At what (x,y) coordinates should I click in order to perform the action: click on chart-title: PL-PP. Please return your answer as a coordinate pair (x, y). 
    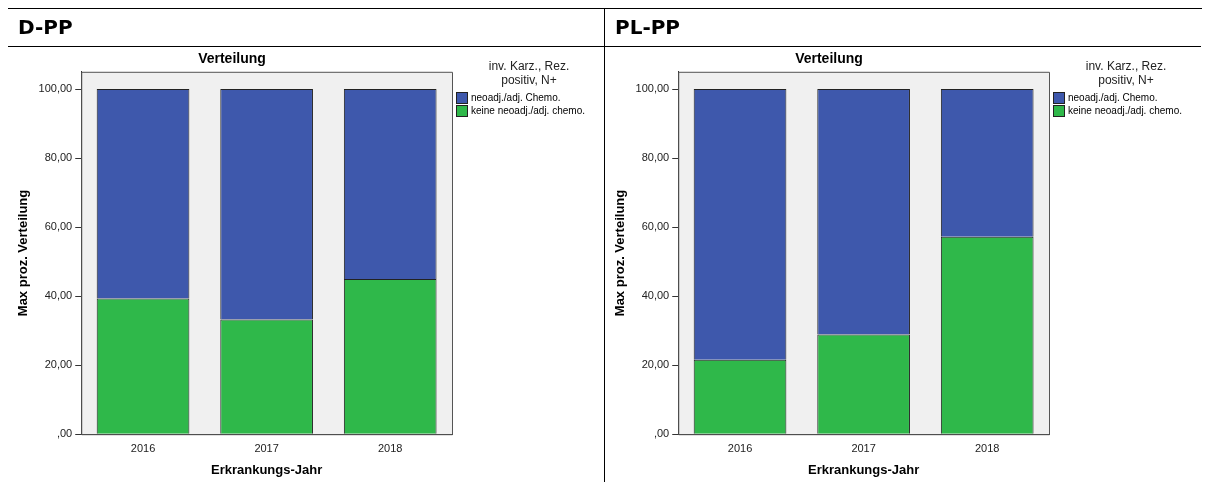
    Looking at the image, I should click on (903, 28).